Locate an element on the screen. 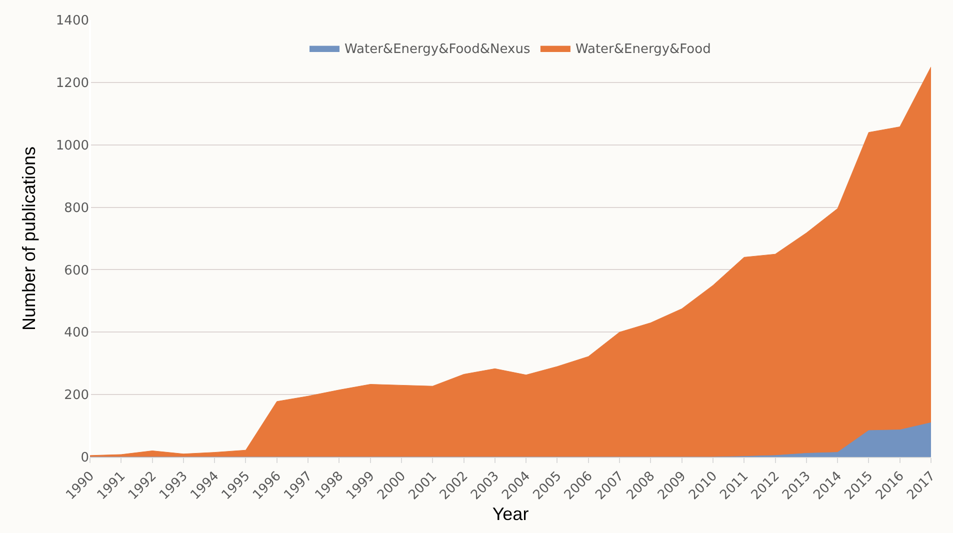 The width and height of the screenshot is (953, 533). y-tick-label: 400 is located at coordinates (76, 333).